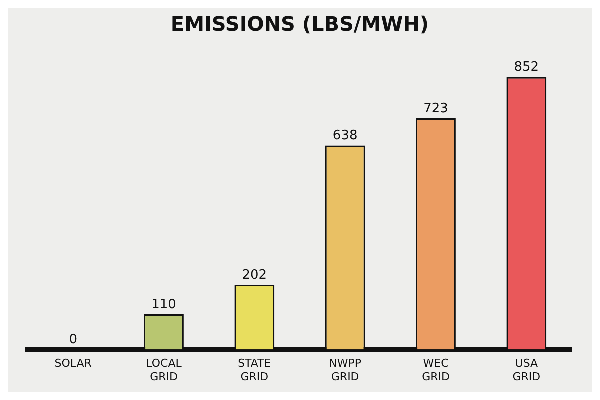  I want to click on data-label: 110, so click(164, 304).